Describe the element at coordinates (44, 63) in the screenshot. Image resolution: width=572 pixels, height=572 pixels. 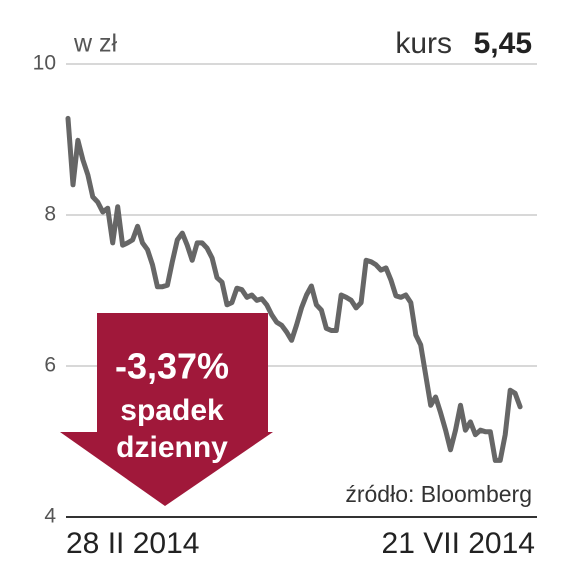
I see `y-tick-label: 10` at that location.